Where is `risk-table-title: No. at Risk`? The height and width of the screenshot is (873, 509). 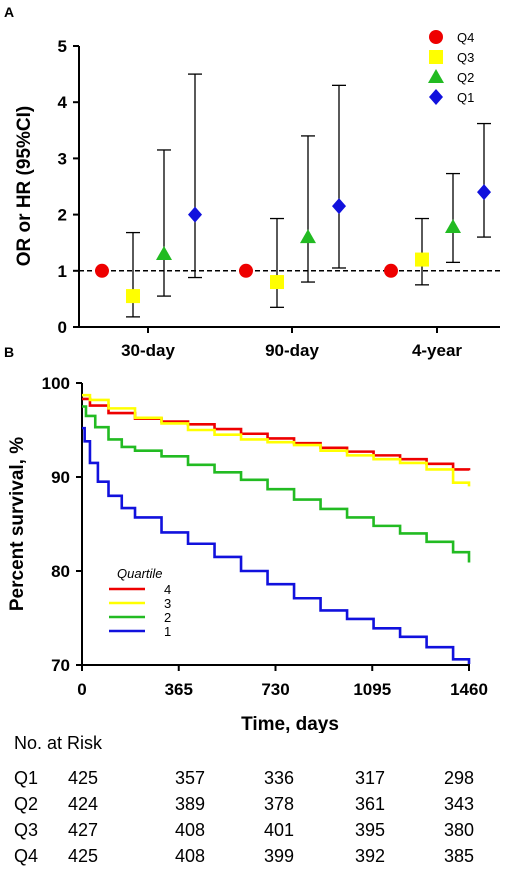 risk-table-title: No. at Risk is located at coordinates (58, 743).